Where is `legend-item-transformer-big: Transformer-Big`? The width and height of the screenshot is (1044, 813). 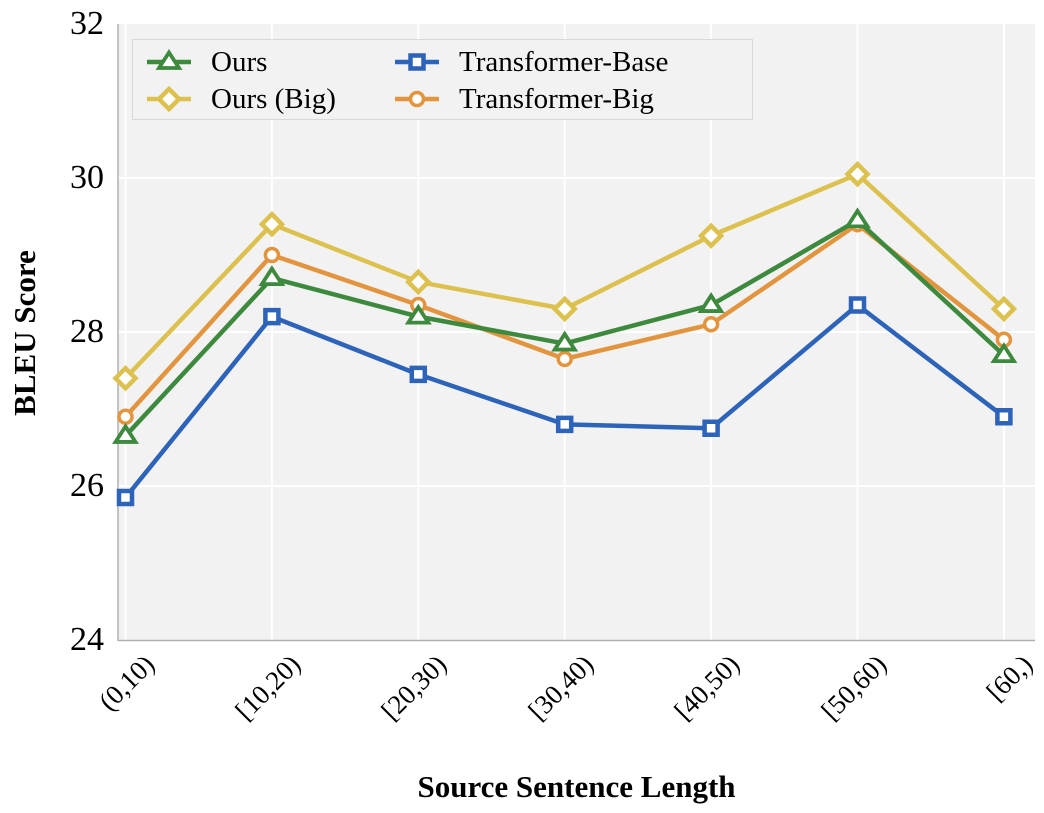
legend-item-transformer-big: Transformer-Big is located at coordinates (573, 99).